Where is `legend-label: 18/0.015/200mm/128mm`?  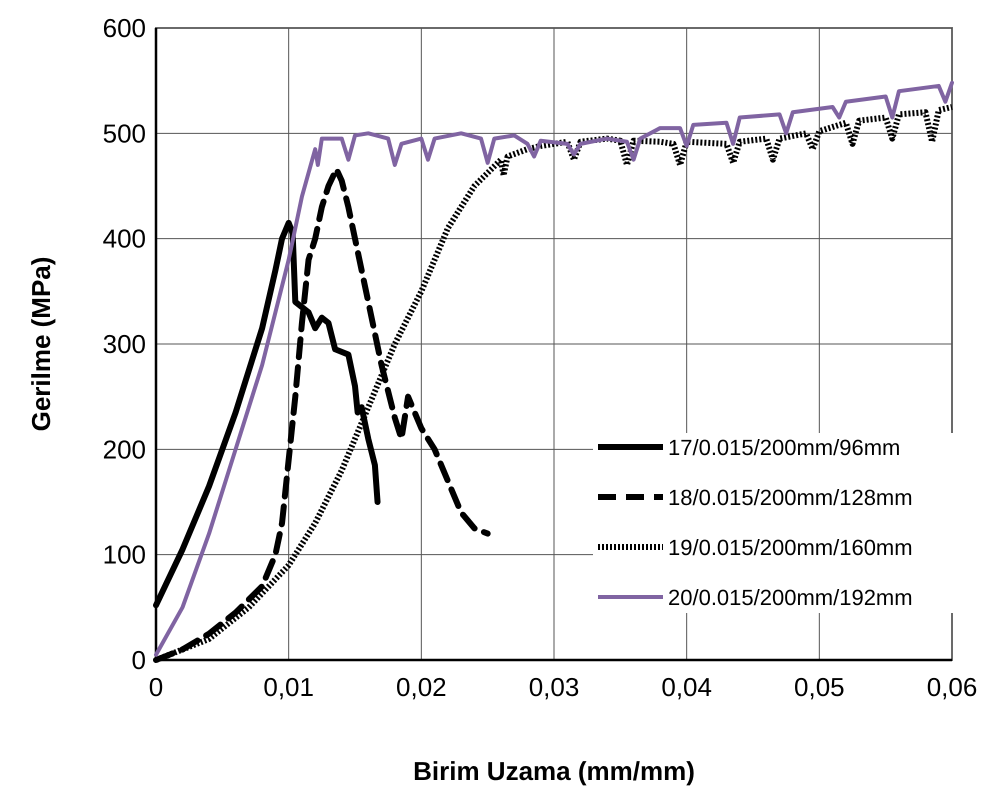 legend-label: 18/0.015/200mm/128mm is located at coordinates (790, 497).